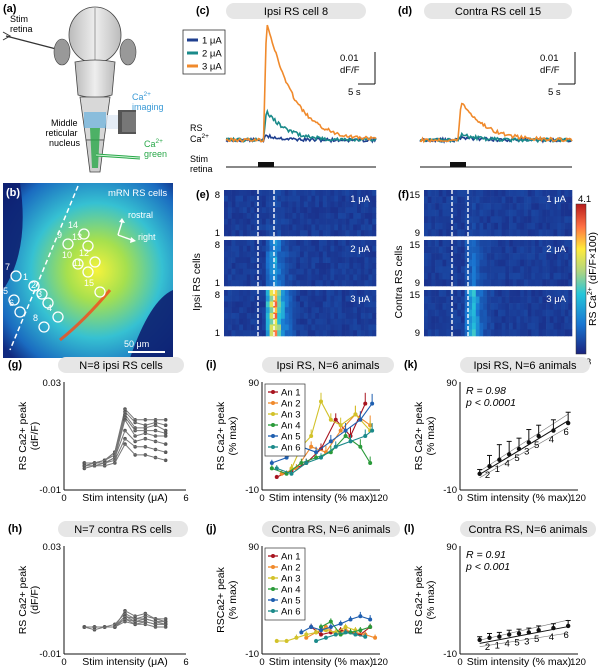  I want to click on intensity-legend: 1 μA2 μA3 μA, so click(204, 52).